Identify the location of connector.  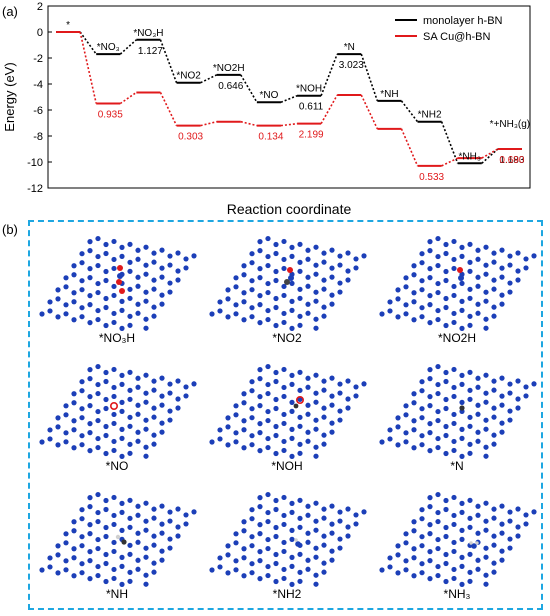
(128, 47).